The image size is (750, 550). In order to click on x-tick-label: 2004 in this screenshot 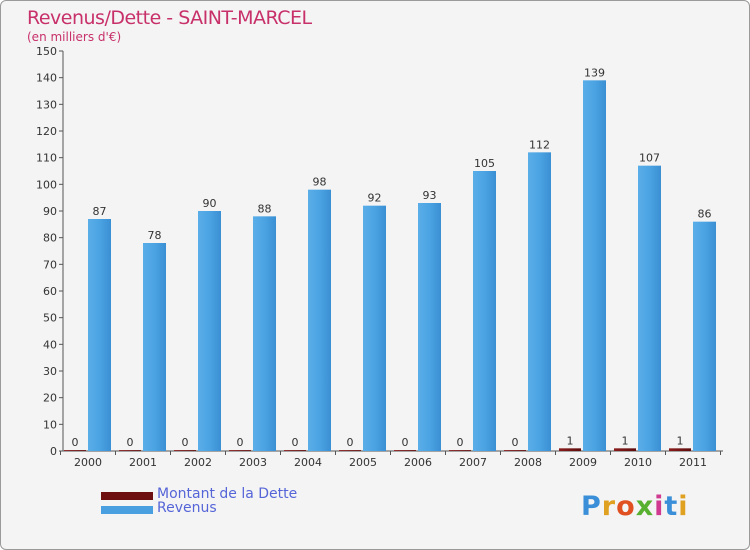, I will do `click(308, 462)`.